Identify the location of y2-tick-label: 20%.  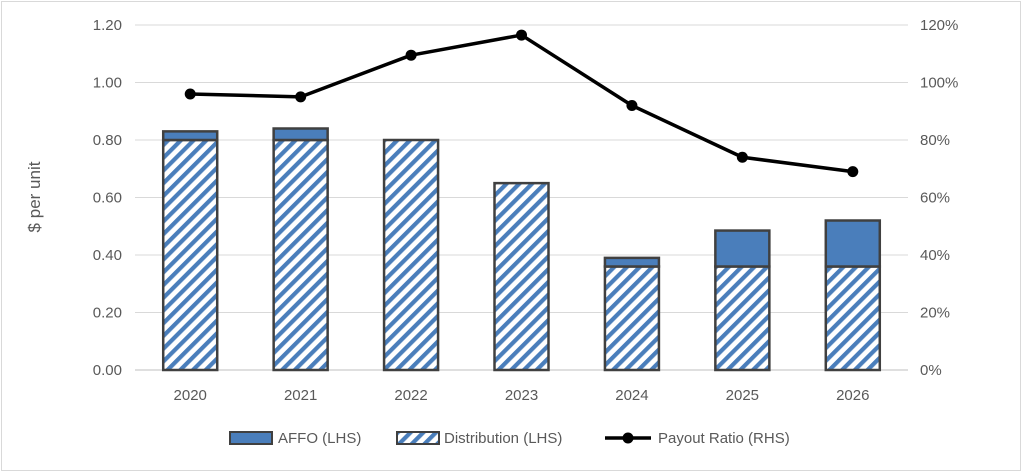
(935, 313).